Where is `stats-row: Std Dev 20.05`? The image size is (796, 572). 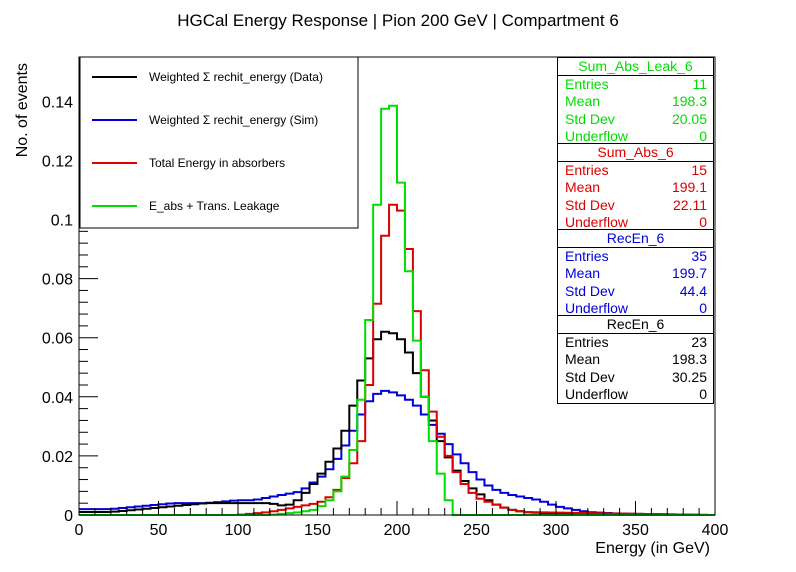 stats-row: Std Dev 20.05 is located at coordinates (635, 119).